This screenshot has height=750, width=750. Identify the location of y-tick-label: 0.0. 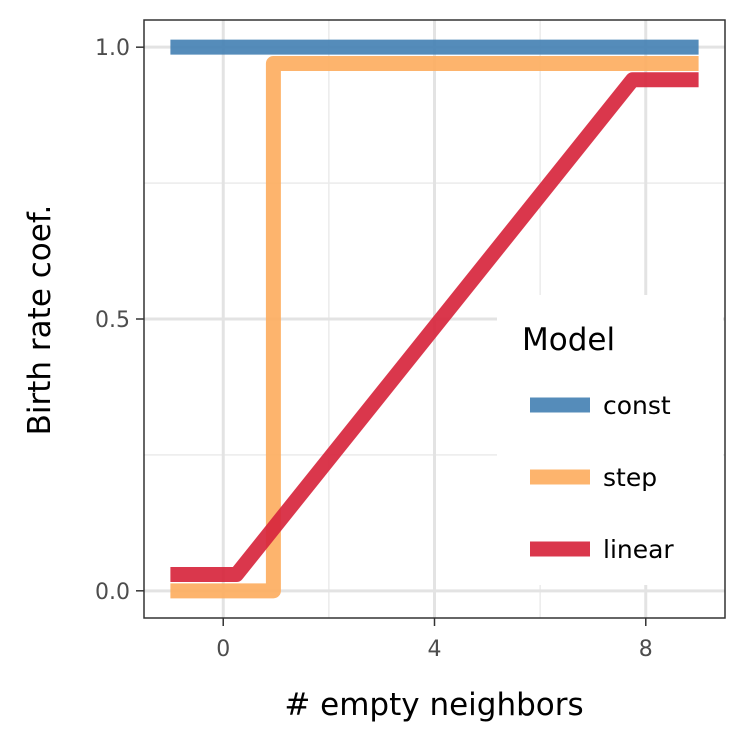
(112, 592).